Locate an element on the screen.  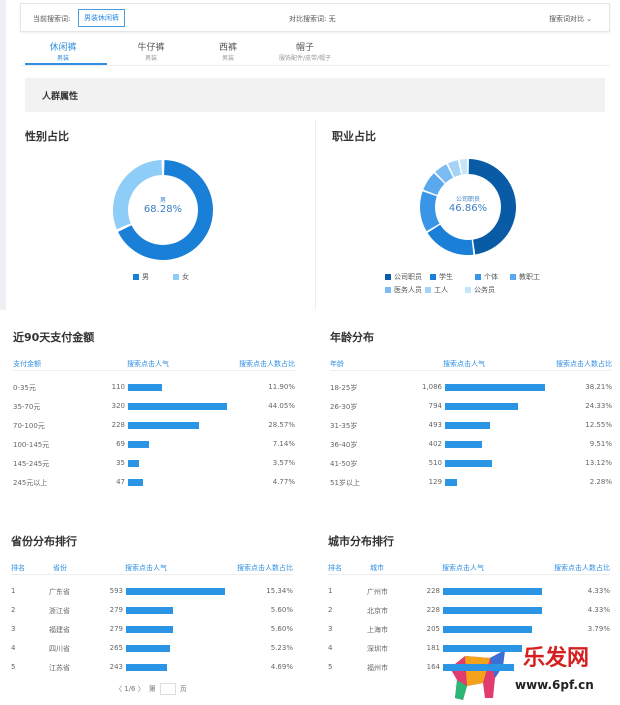
tab-3: 帽子 服饰配件/皮带/帽子 is located at coordinates (305, 51).